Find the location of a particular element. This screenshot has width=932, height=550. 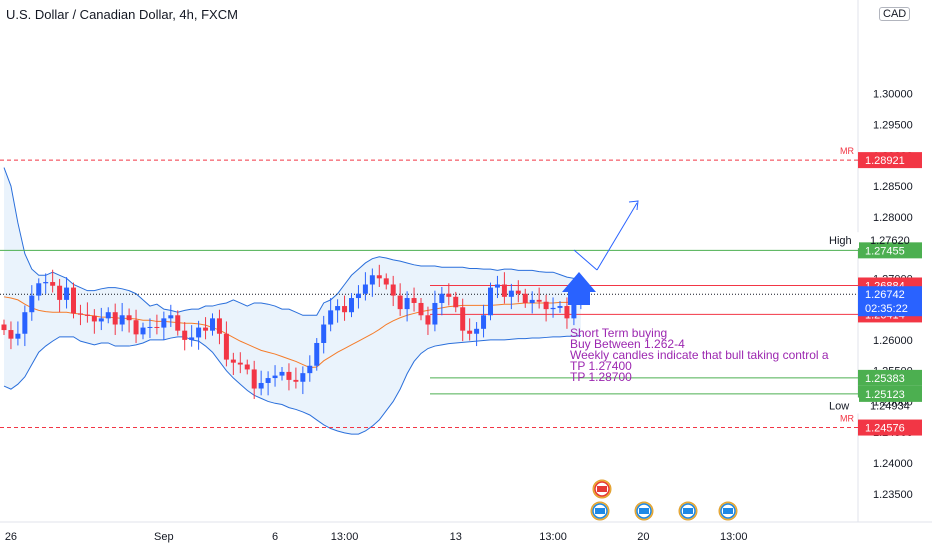

current-price-badge is located at coordinates (890, 301).